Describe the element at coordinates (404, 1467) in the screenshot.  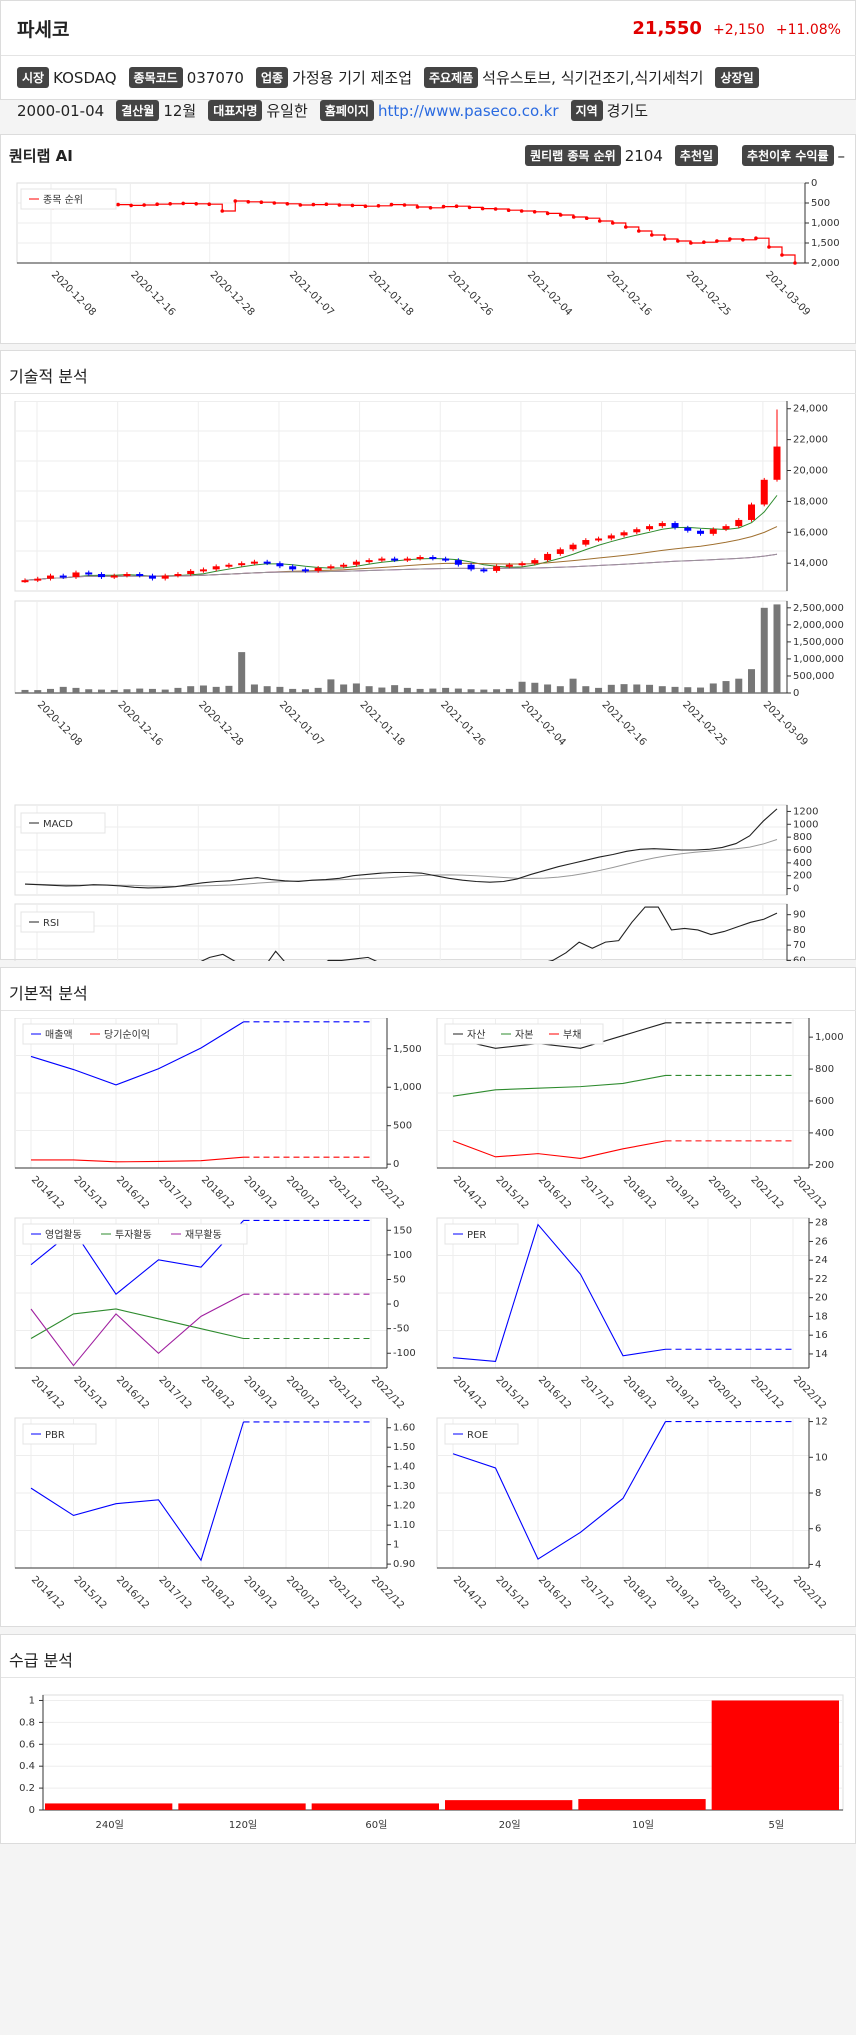
I see `y-tick-label: 1.40` at that location.